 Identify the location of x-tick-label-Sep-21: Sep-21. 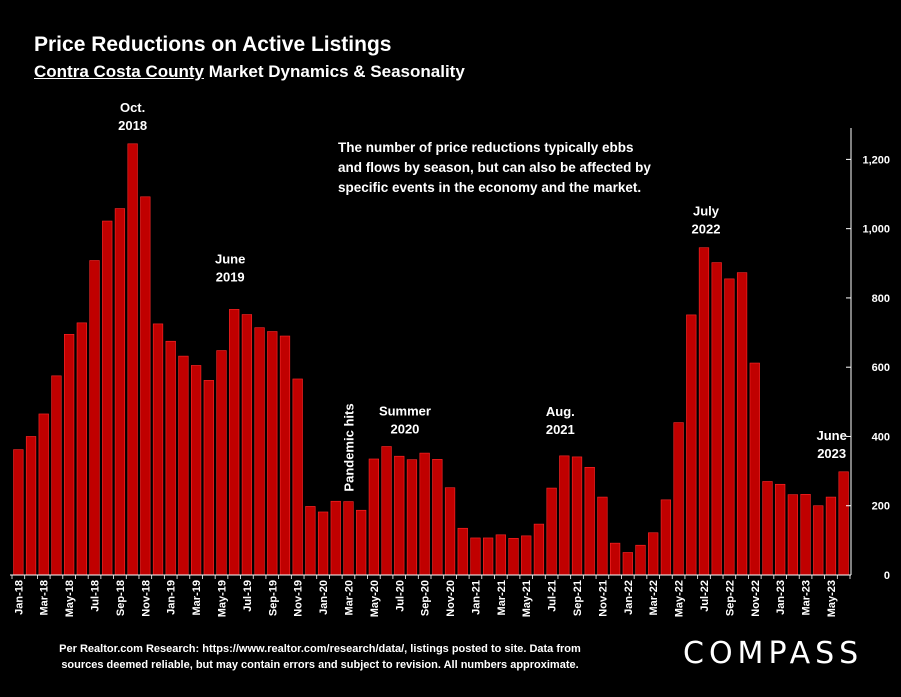
(578, 598).